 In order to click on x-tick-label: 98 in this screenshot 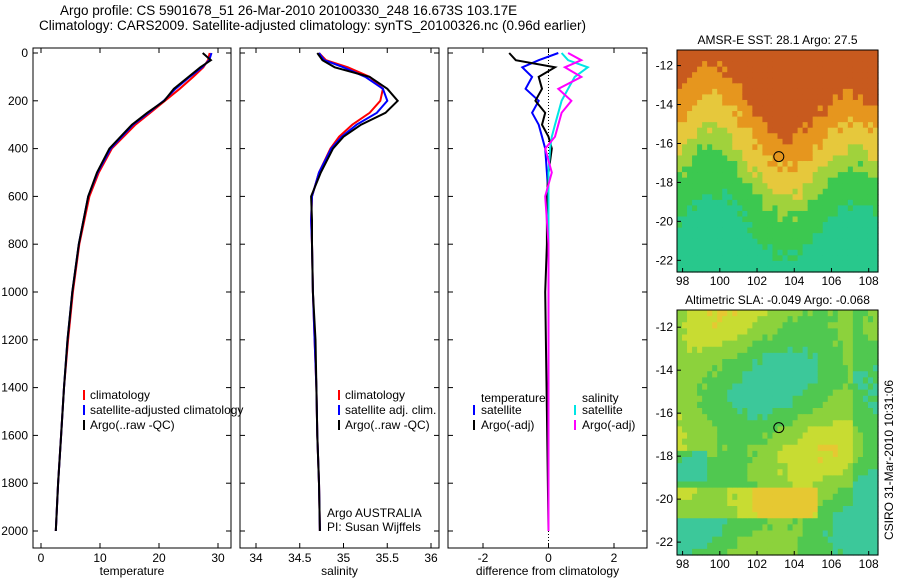, I will do `click(683, 564)`.